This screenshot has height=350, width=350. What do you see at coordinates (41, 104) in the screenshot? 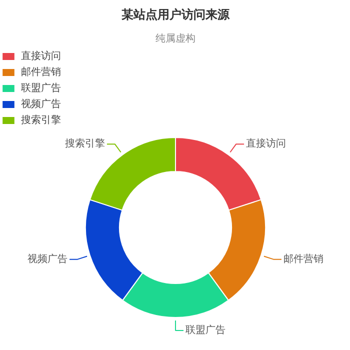
I see `legend-label: 视频广告` at bounding box center [41, 104].